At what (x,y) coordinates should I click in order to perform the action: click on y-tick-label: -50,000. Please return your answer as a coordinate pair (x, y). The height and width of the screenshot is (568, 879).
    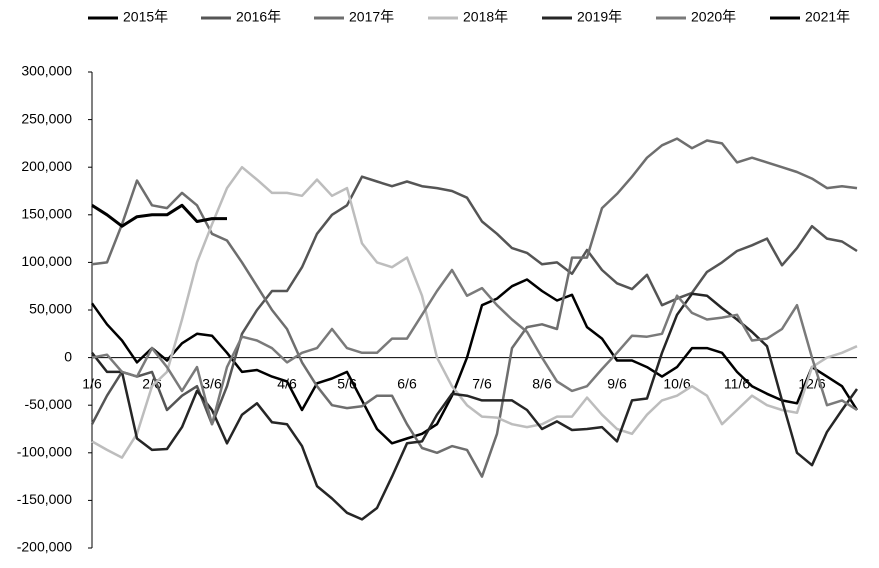
    Looking at the image, I should click on (49, 404).